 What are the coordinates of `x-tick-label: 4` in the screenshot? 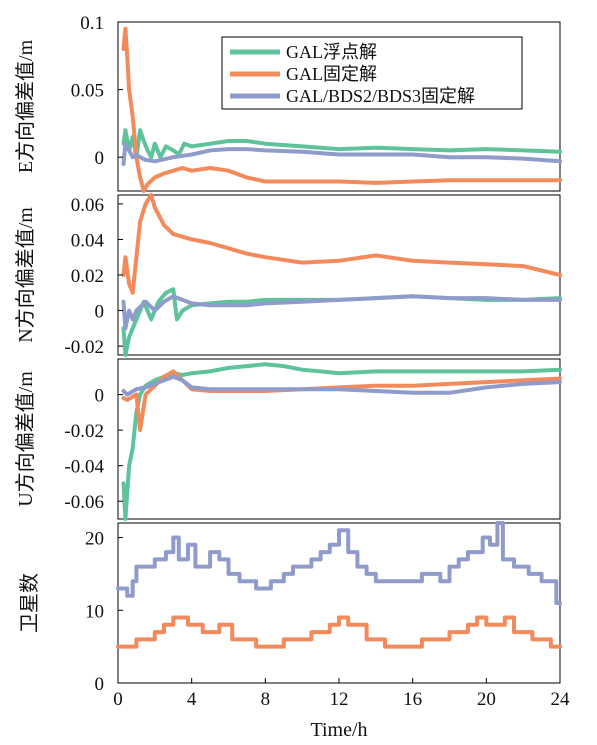 It's located at (192, 699).